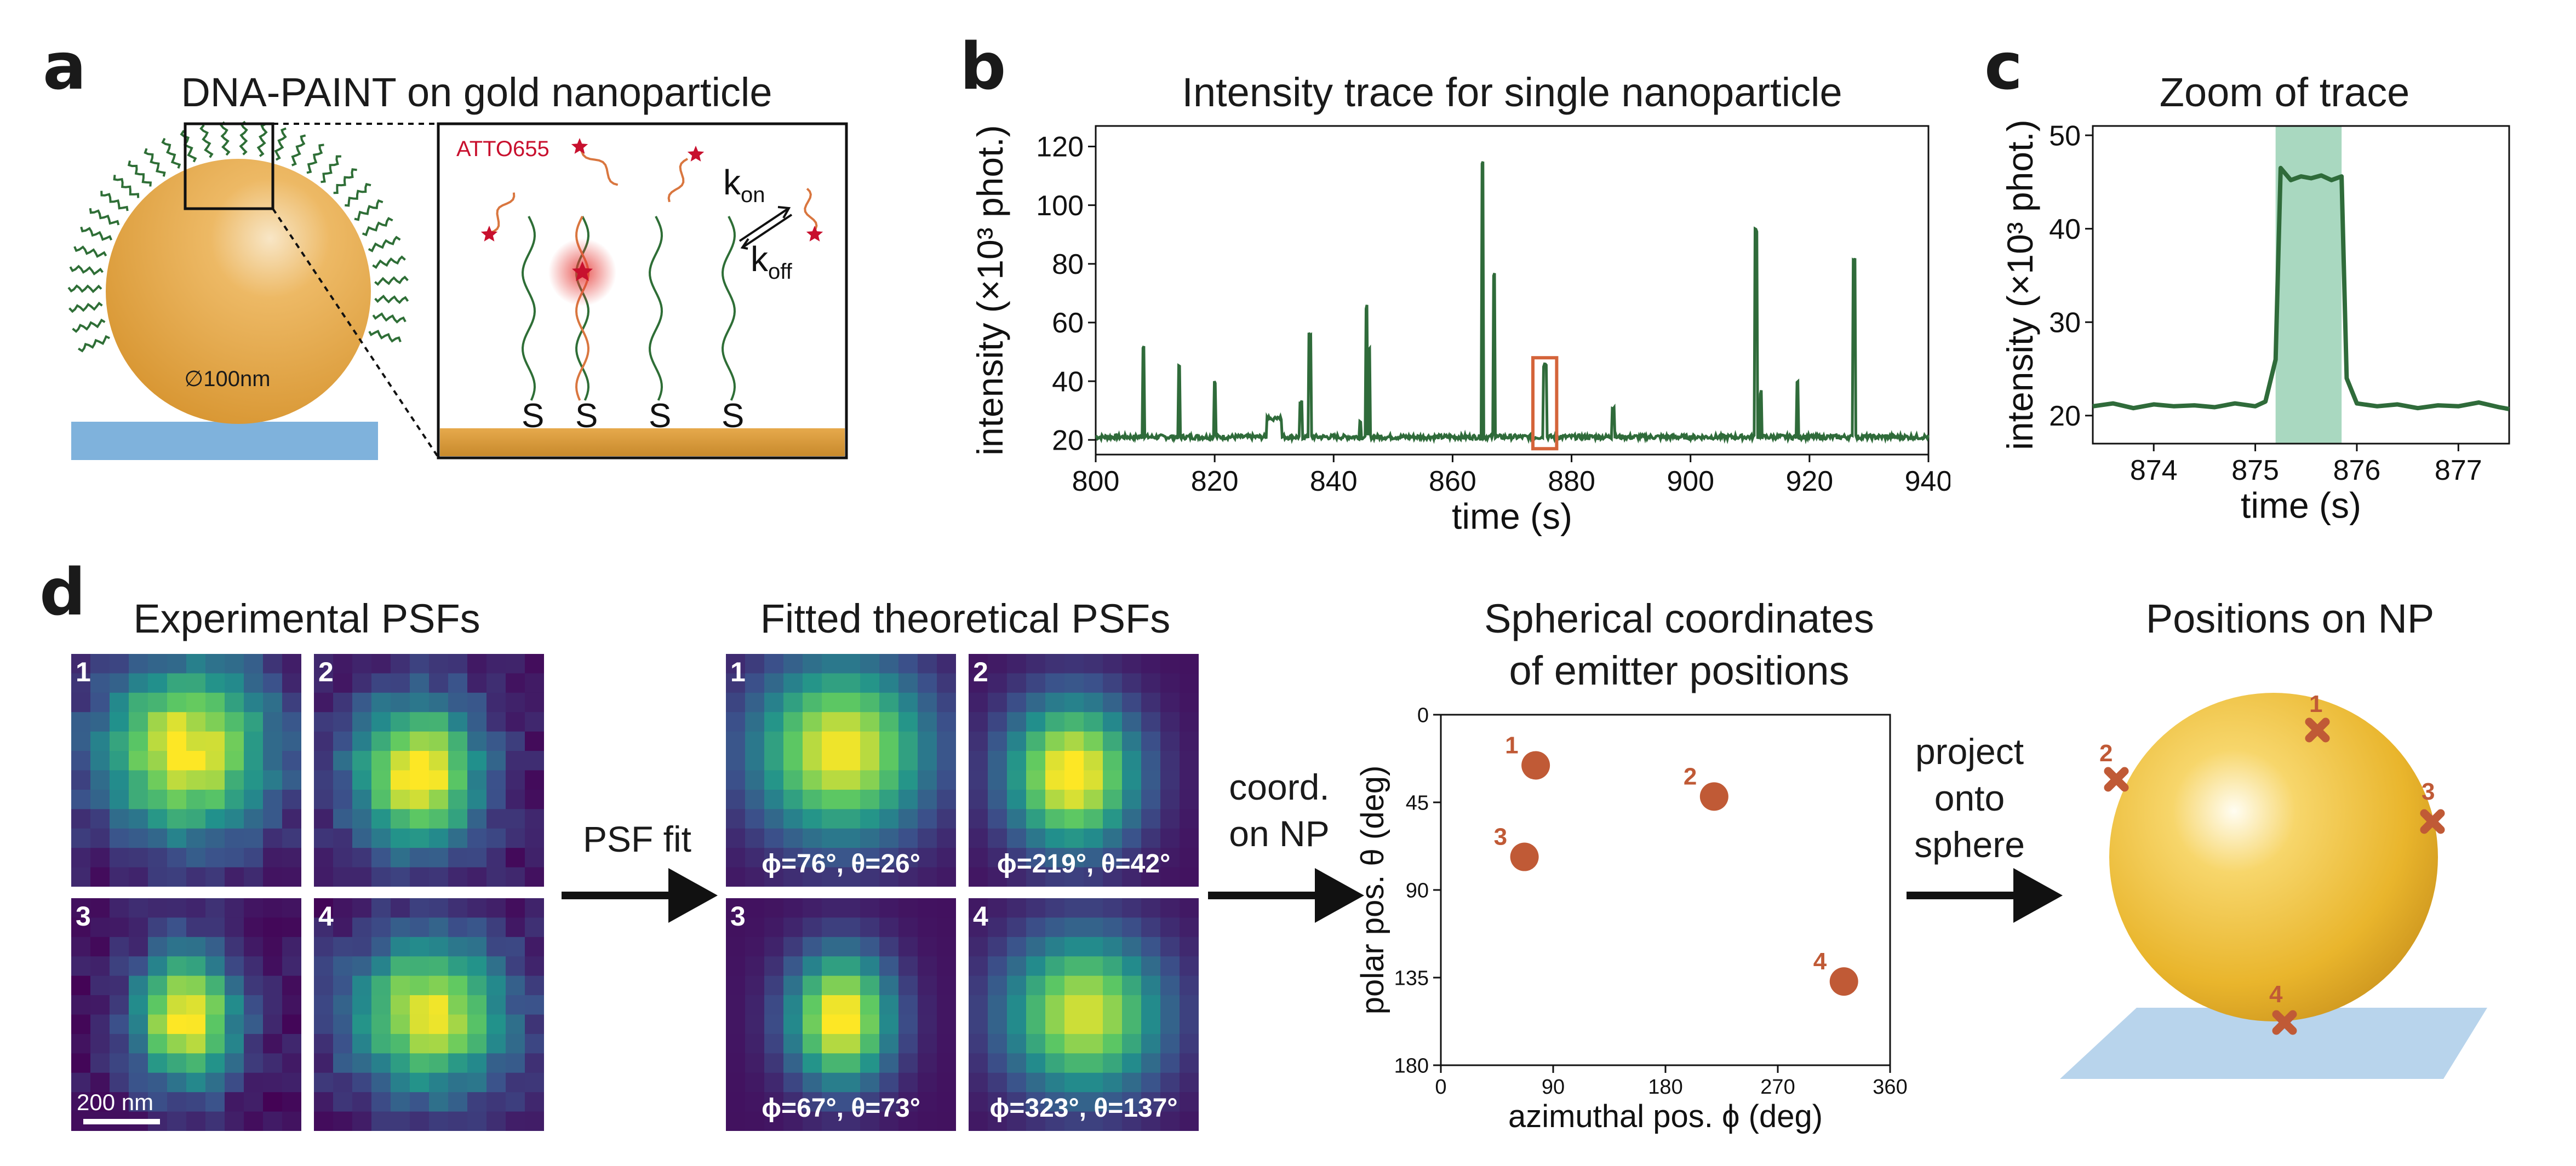 The image size is (2576, 1166). I want to click on y-tick-label: 45, so click(1417, 802).